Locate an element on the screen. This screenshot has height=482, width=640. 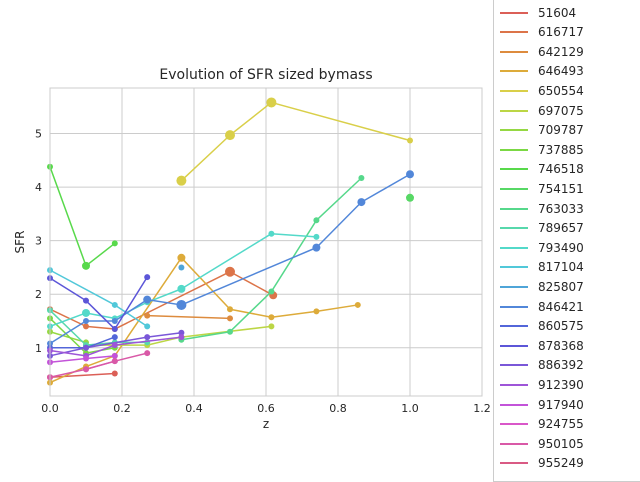
legend-item: 817104 is located at coordinates (567, 267).